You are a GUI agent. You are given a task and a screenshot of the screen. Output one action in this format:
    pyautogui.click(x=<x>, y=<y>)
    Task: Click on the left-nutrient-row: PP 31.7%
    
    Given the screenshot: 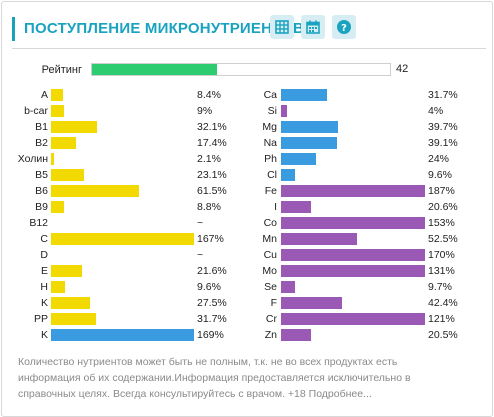 What is the action you would take?
    pyautogui.click(x=247, y=319)
    